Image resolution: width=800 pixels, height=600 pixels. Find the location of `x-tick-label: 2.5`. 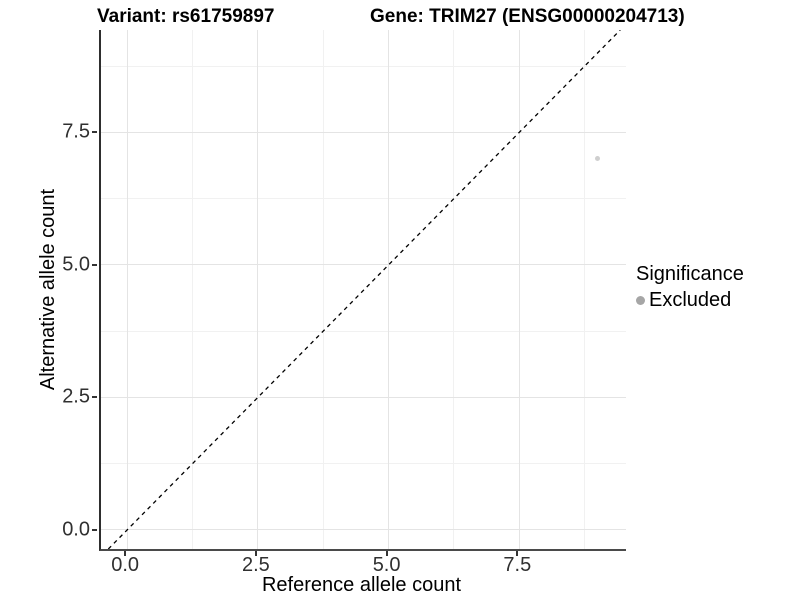

x-tick-label: 2.5 is located at coordinates (255, 565).